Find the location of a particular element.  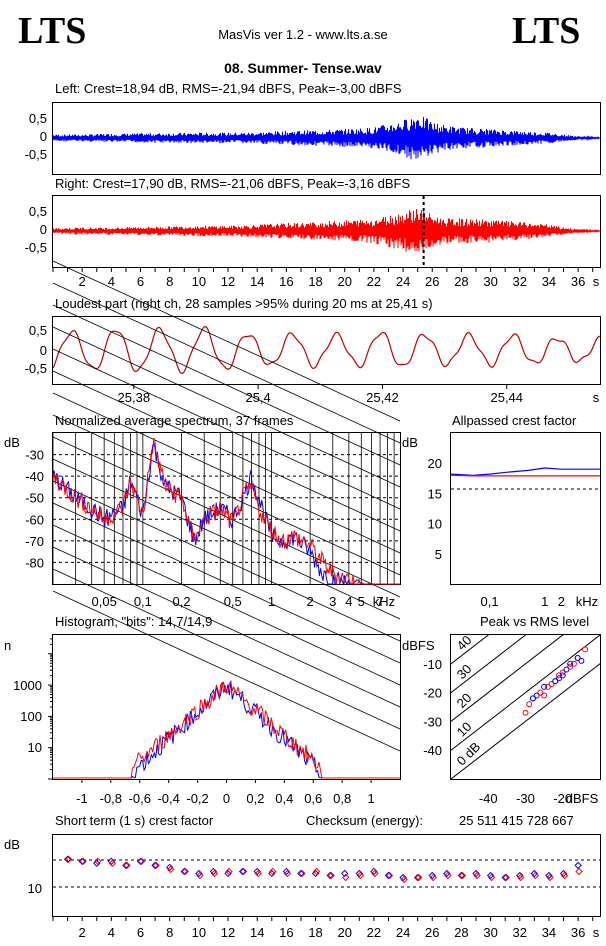

hist-xtick: 0,6 is located at coordinates (313, 798).